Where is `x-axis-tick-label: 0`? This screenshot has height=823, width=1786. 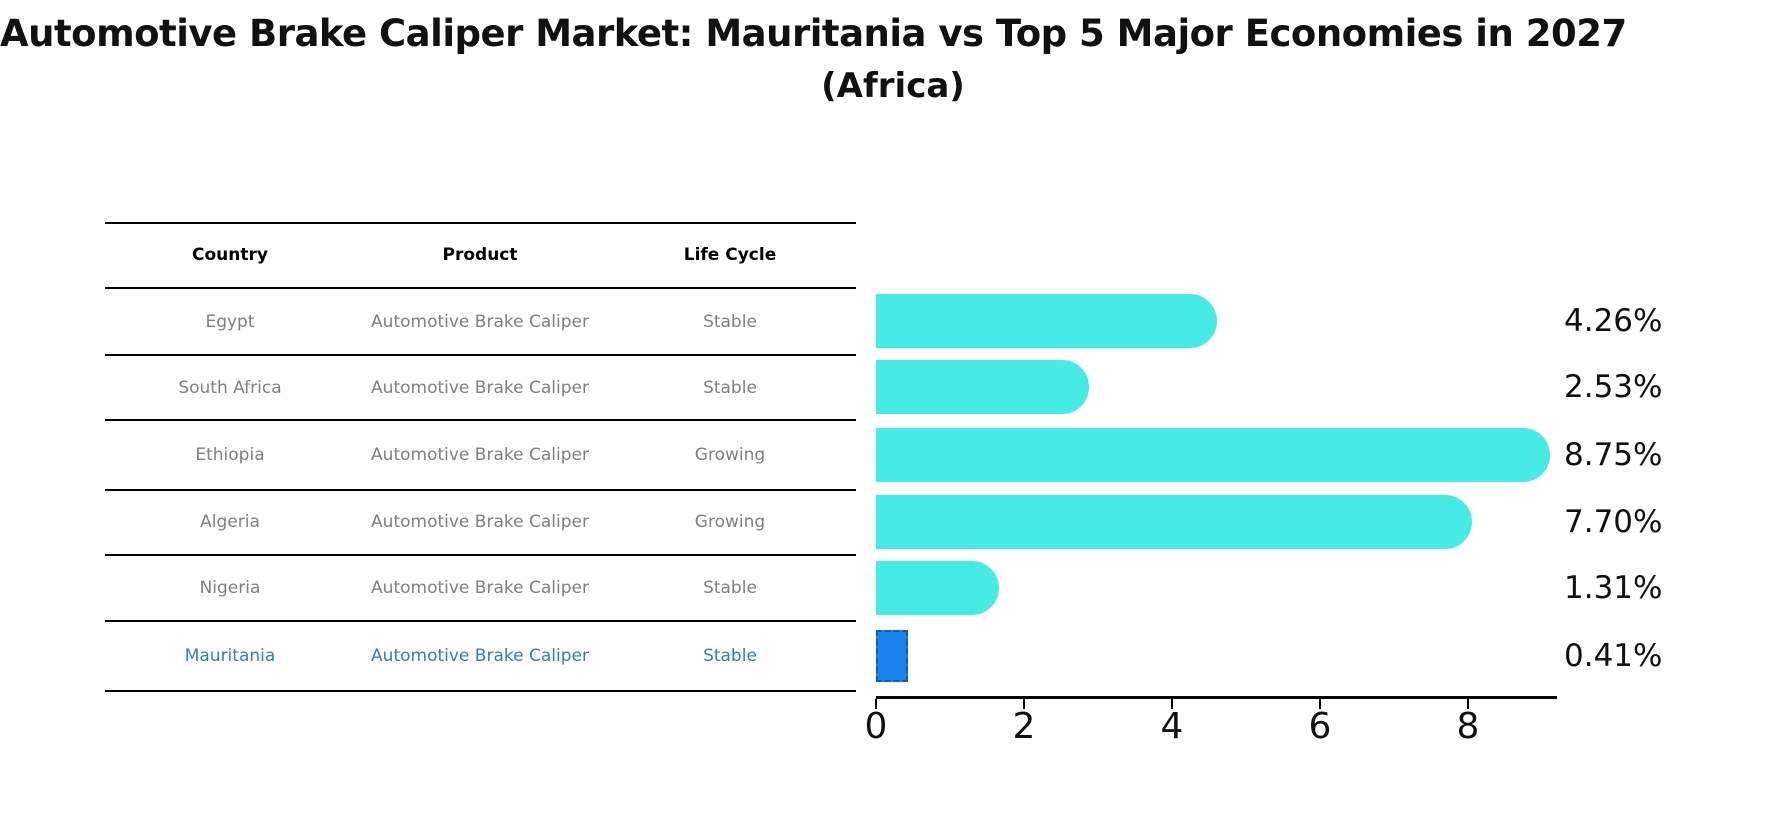 x-axis-tick-label: 0 is located at coordinates (876, 726).